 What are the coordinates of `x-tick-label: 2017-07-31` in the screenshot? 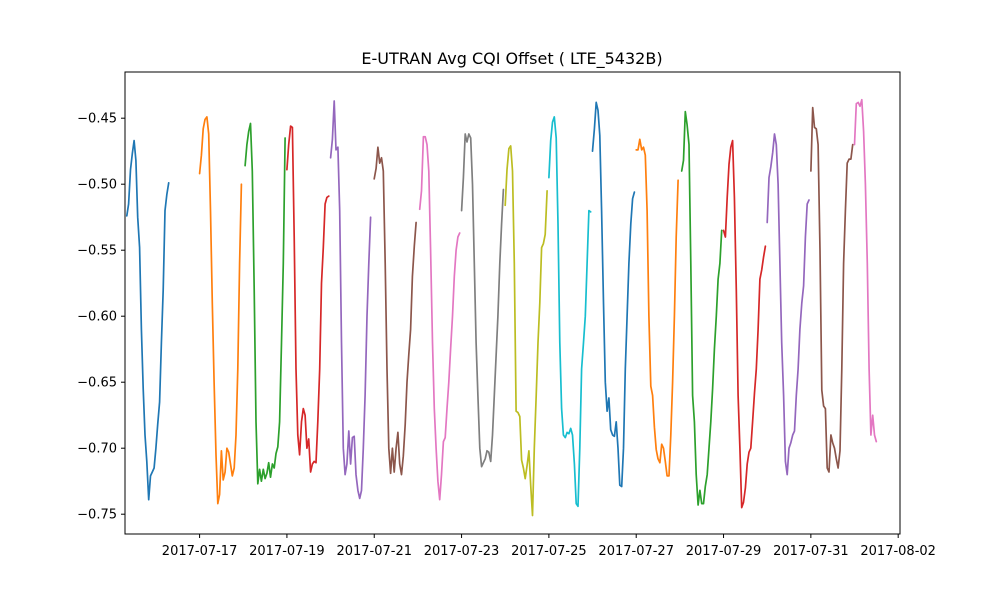 It's located at (811, 551).